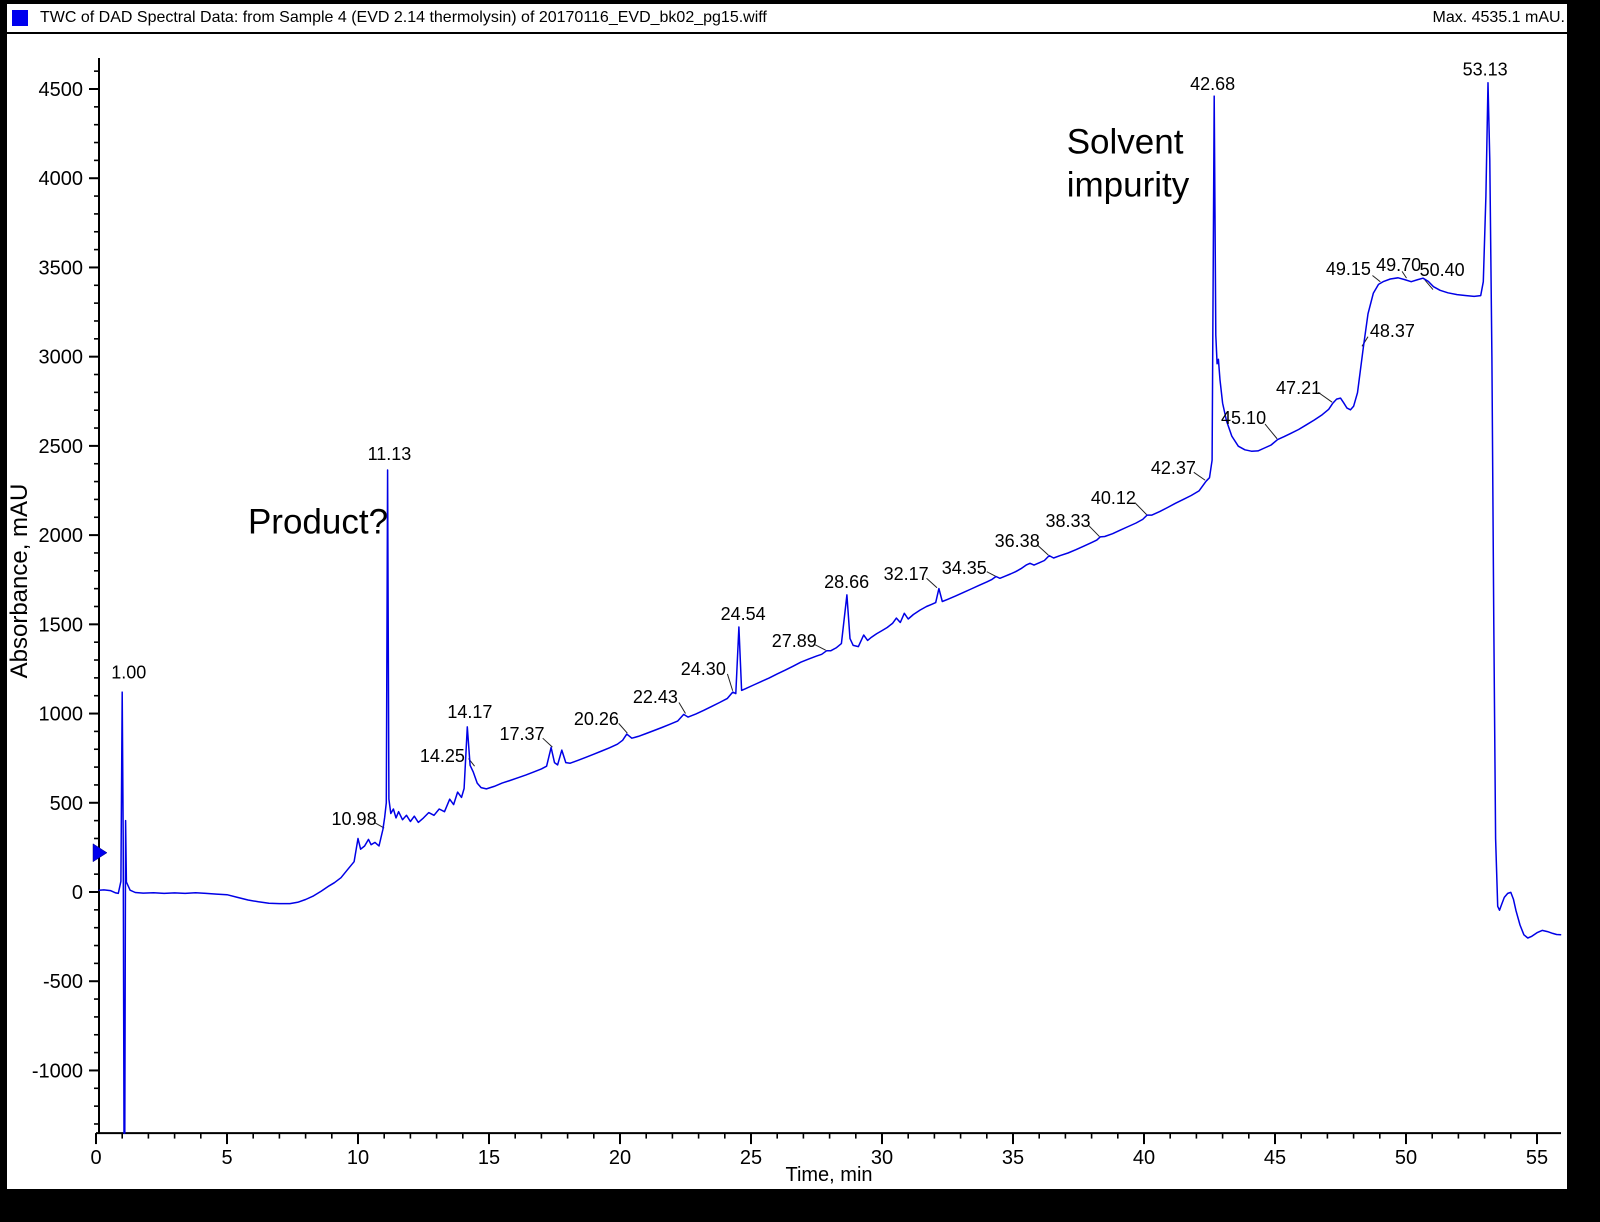  What do you see at coordinates (20, 18) in the screenshot?
I see `trace-color-icon` at bounding box center [20, 18].